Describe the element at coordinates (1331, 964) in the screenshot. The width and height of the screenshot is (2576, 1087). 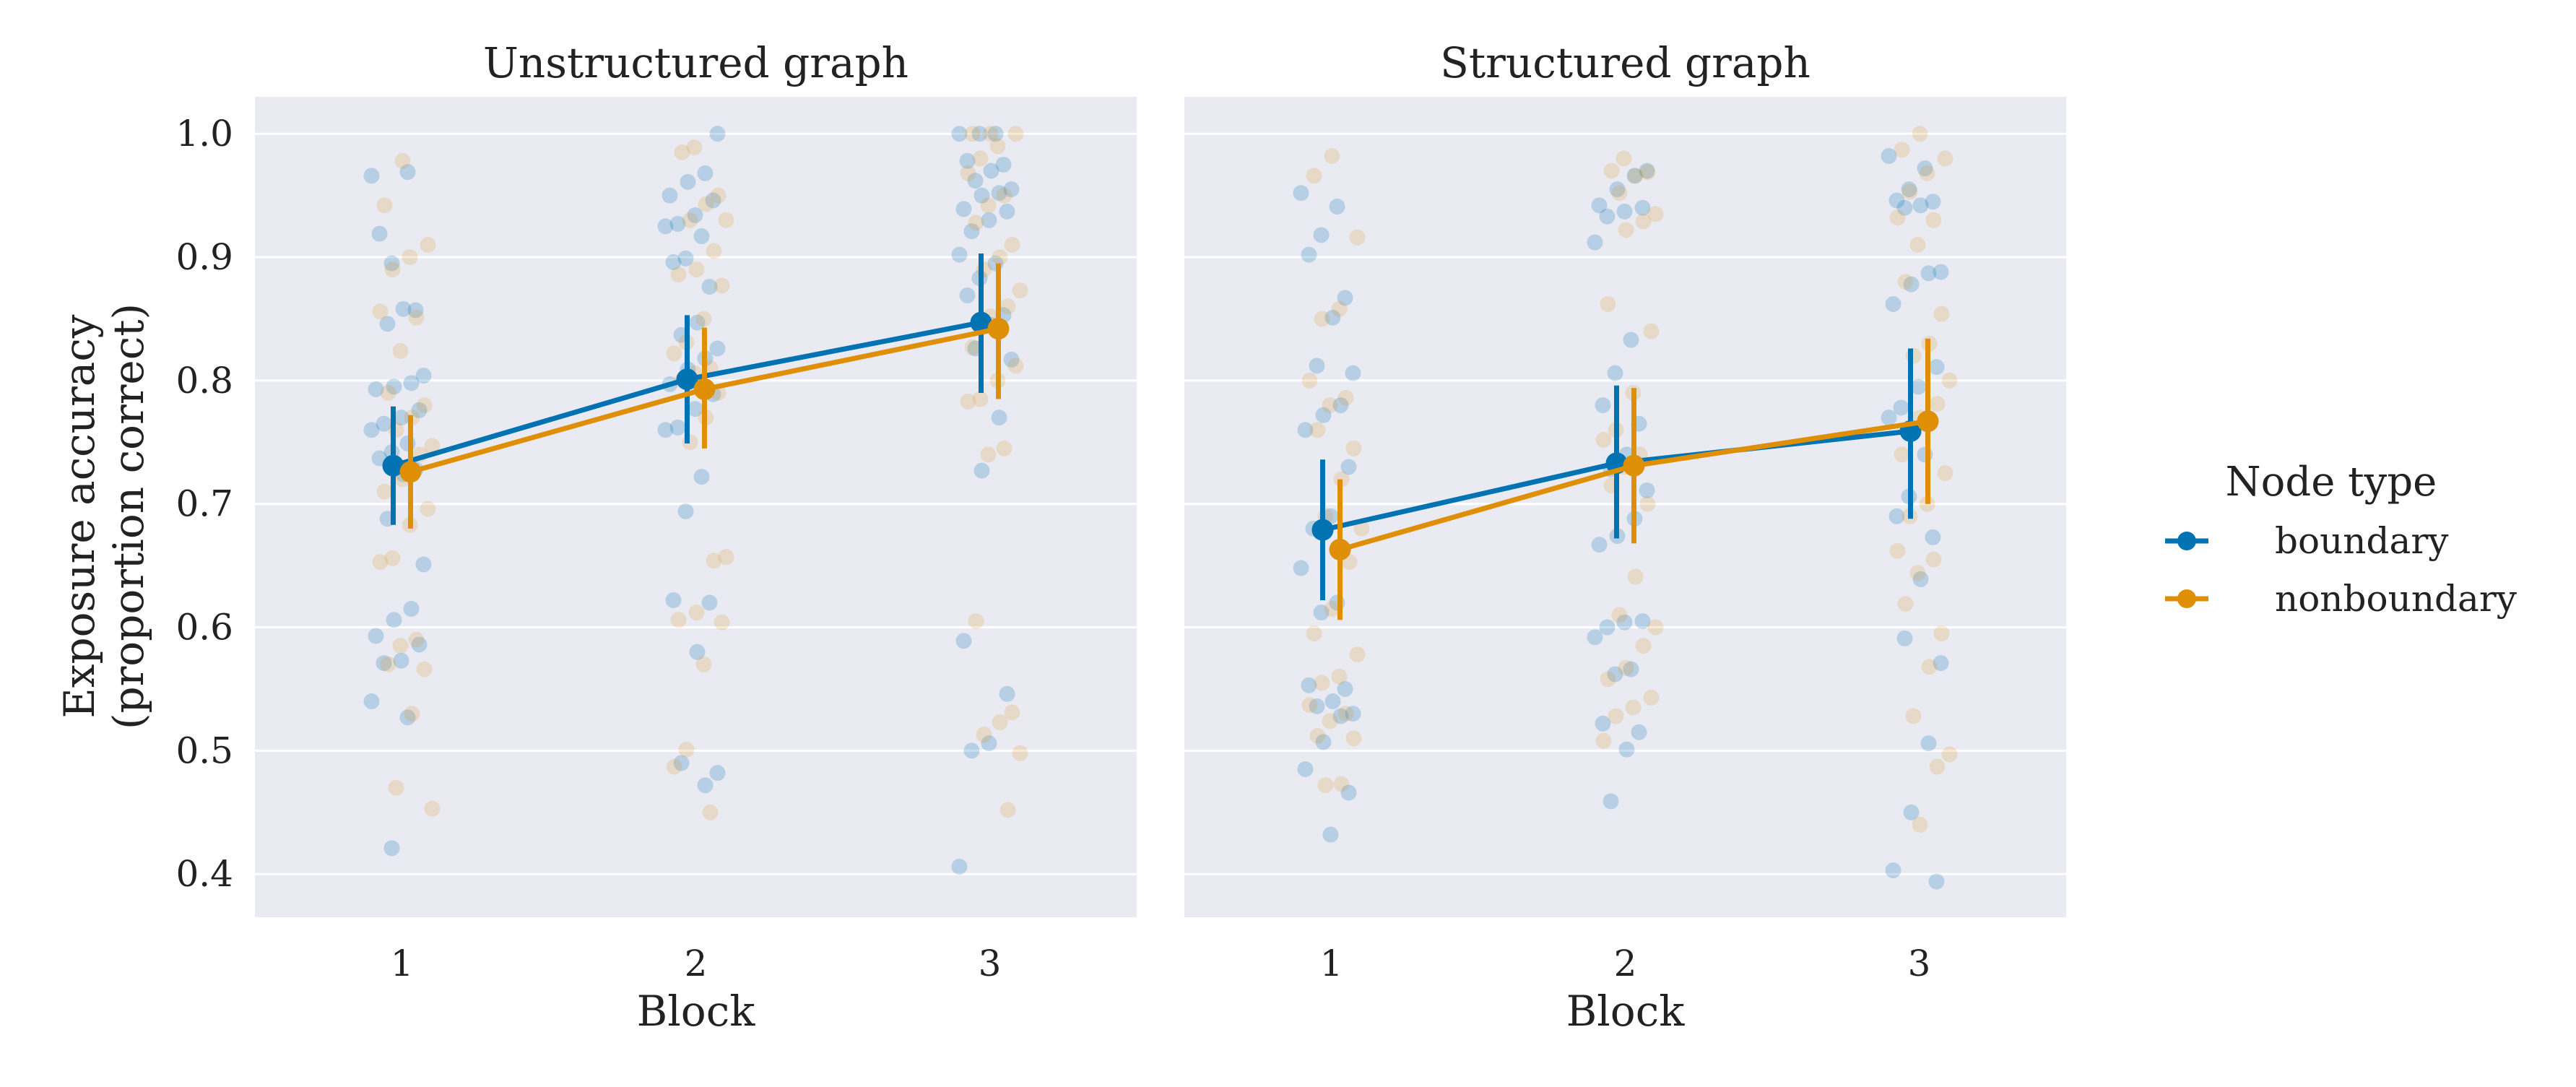
I see `x-tick-label: 1` at that location.